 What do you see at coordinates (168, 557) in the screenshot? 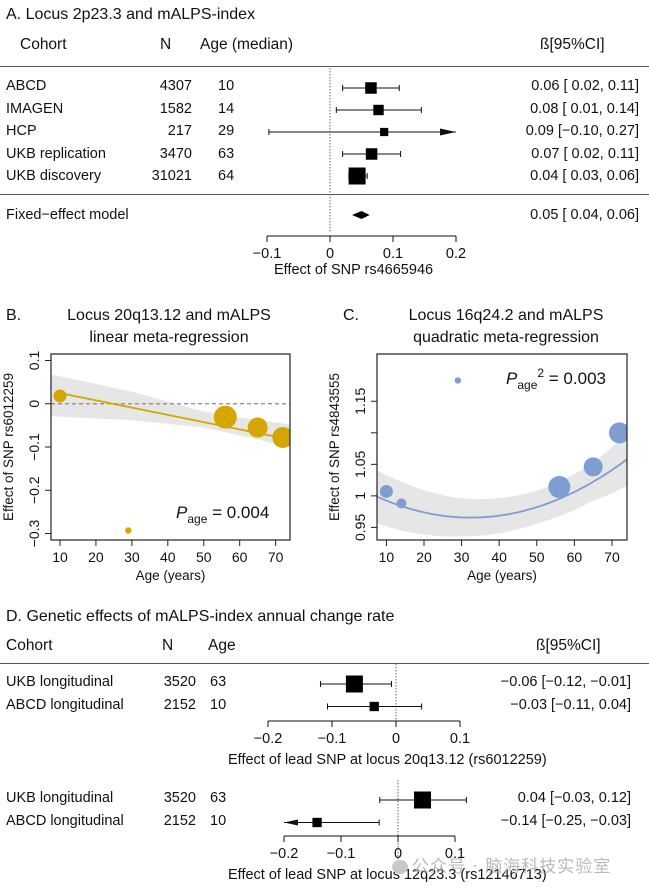
I see `x-tick-label: 40` at bounding box center [168, 557].